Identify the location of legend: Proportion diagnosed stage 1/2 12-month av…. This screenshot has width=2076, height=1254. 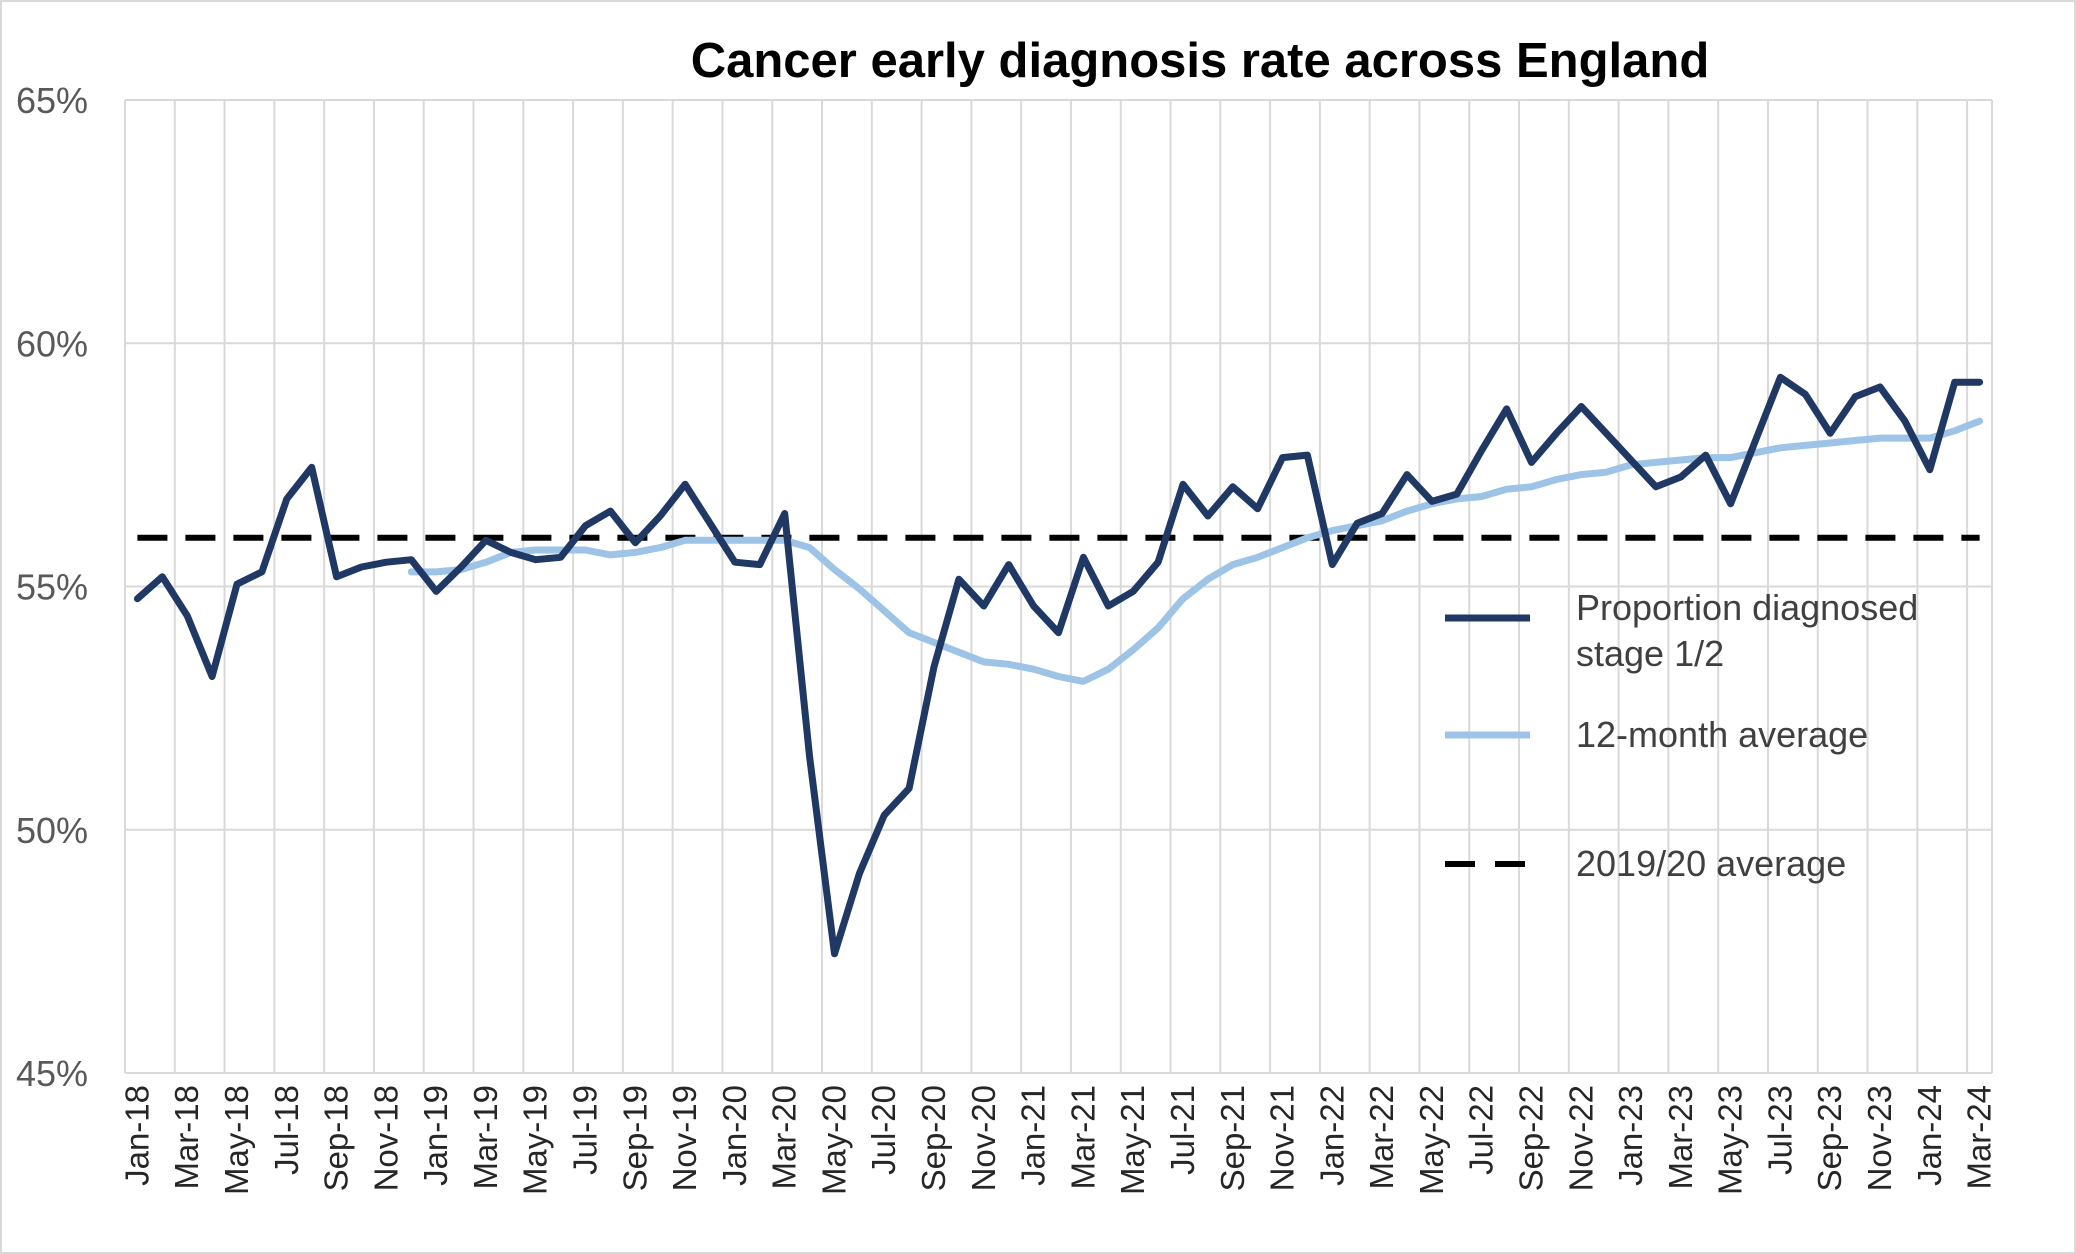
(1681, 735).